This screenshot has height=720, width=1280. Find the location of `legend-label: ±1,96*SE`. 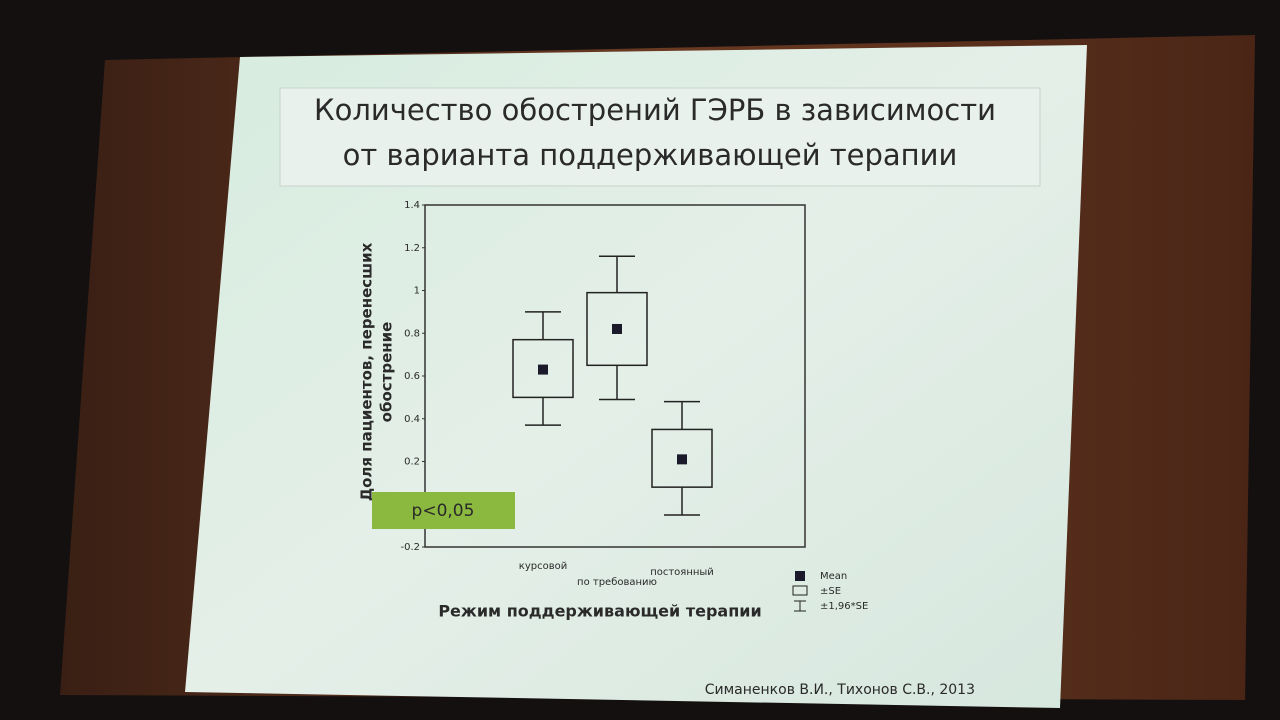

legend-label: ±1,96*SE is located at coordinates (844, 606).